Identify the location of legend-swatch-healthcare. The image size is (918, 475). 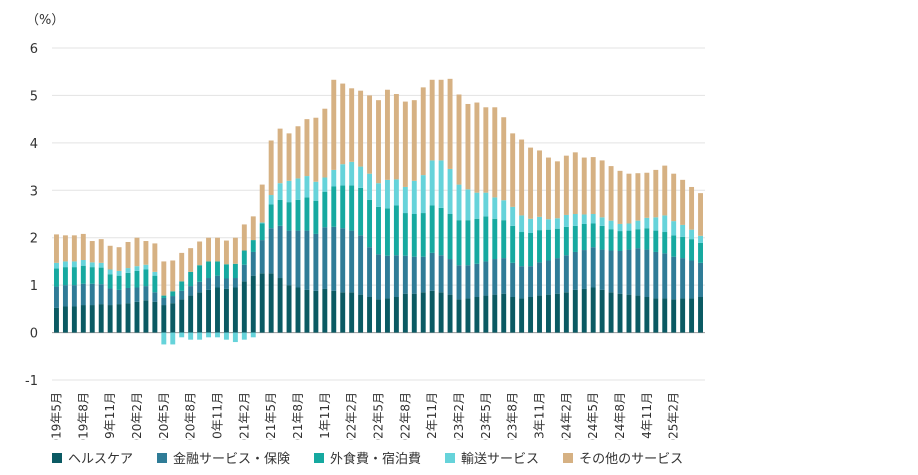
(57, 457).